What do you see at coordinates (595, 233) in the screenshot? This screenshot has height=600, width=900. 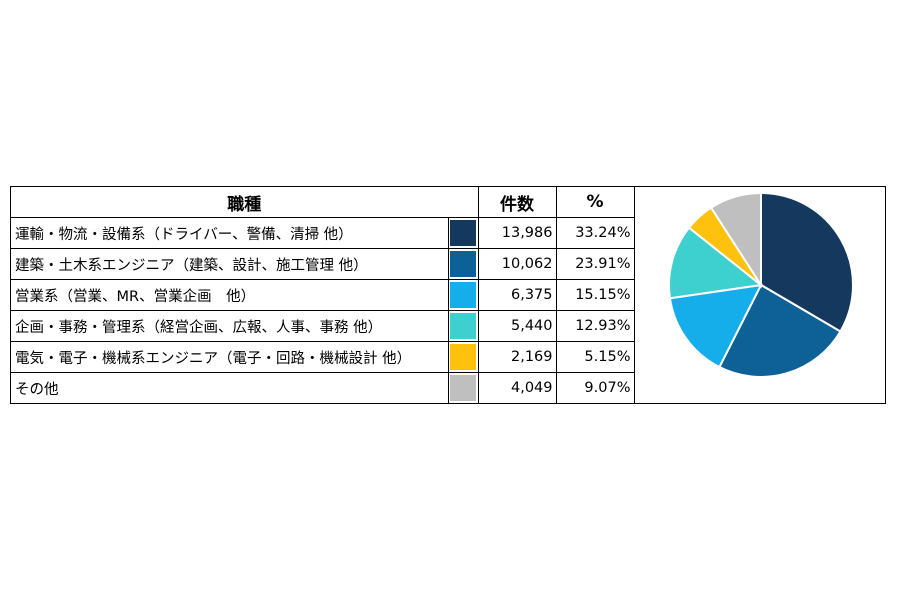 I see `row-percent: 33.24%` at bounding box center [595, 233].